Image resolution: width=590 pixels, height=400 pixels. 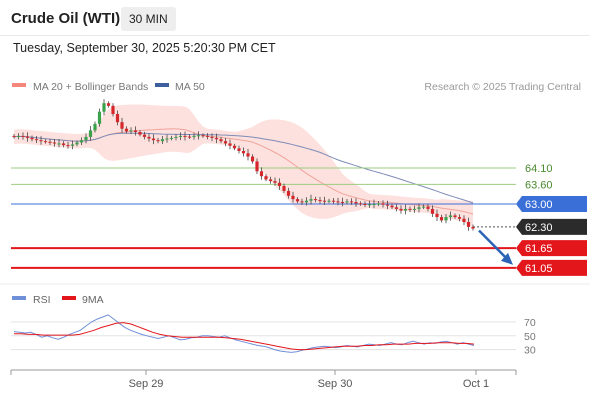 I want to click on timeframe-selector: 30 MIN, so click(x=148, y=19).